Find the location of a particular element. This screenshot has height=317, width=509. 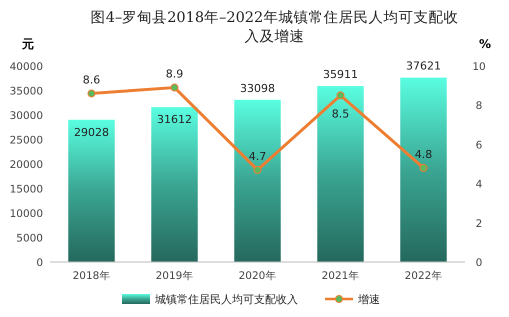

legend-label: 城镇常住居民人均可支配收入 is located at coordinates (226, 299).